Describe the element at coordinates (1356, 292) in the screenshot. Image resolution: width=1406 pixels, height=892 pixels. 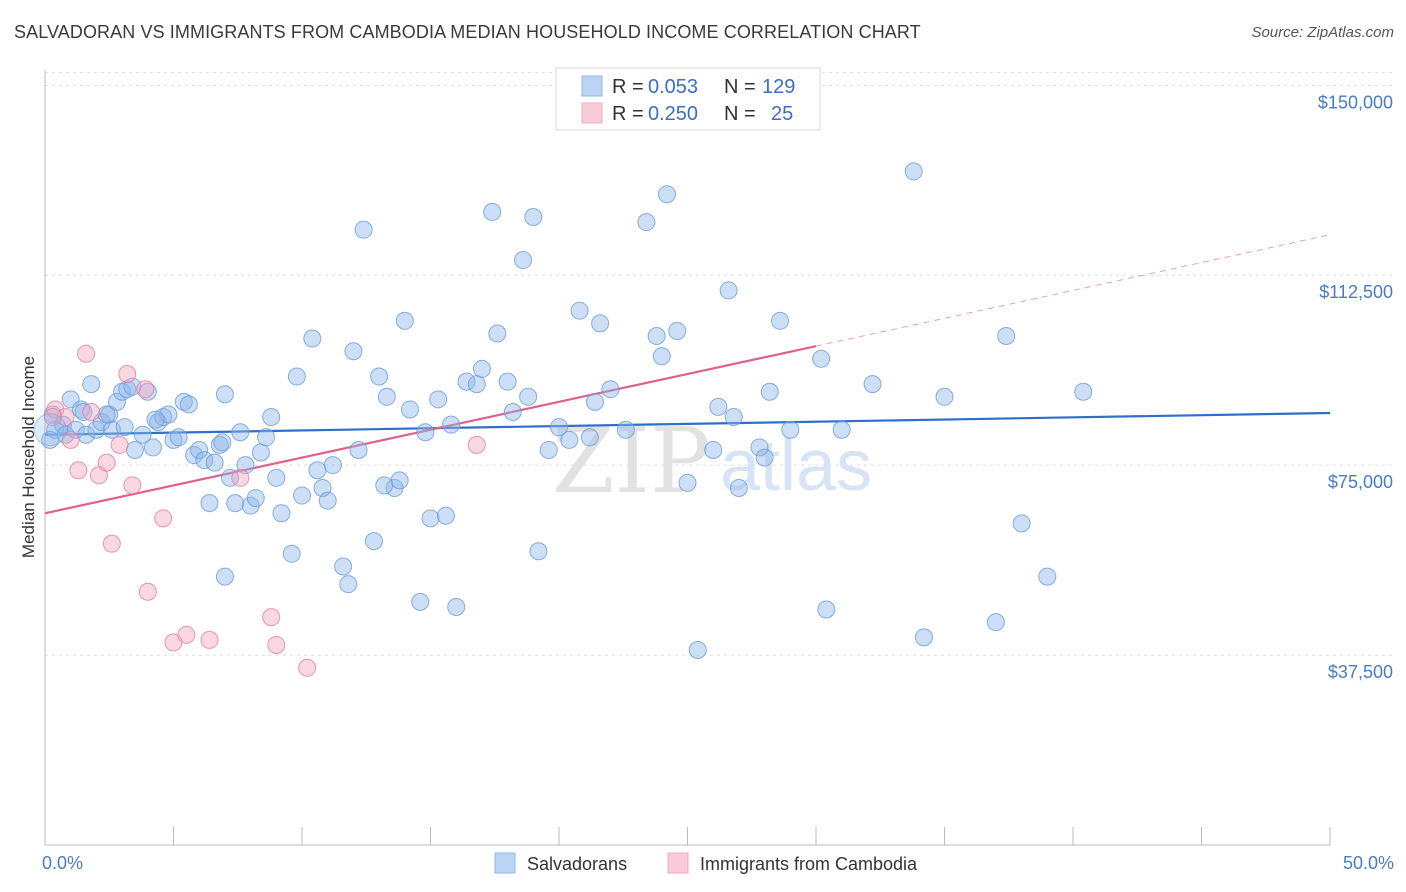
I see `y-tick-label-2: $112,500` at that location.